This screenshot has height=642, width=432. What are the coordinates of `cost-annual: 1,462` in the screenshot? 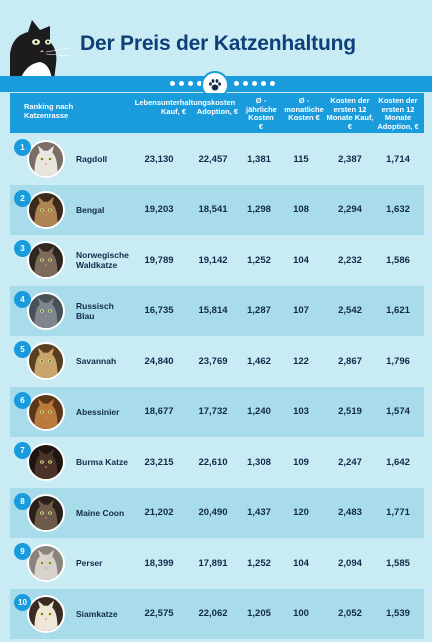 It's located at (259, 361).